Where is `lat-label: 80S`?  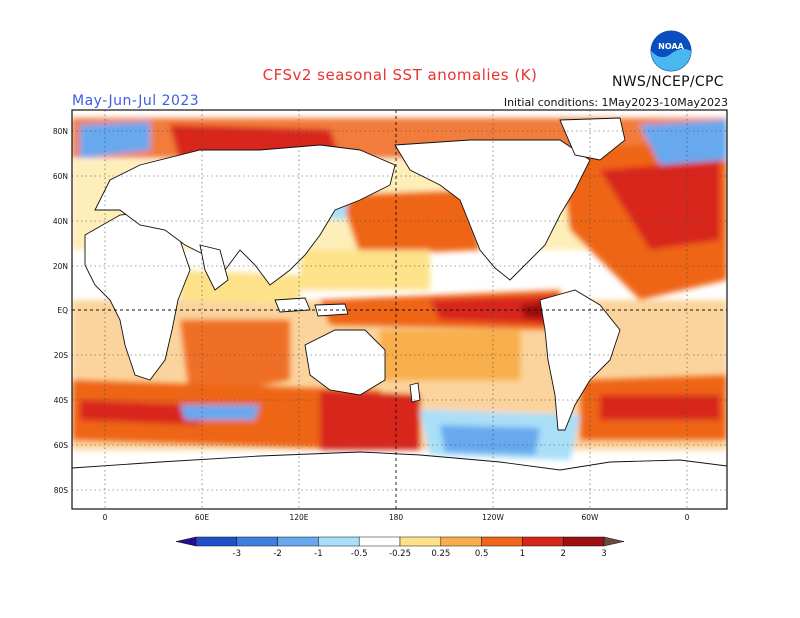 lat-label: 80S is located at coordinates (61, 490).